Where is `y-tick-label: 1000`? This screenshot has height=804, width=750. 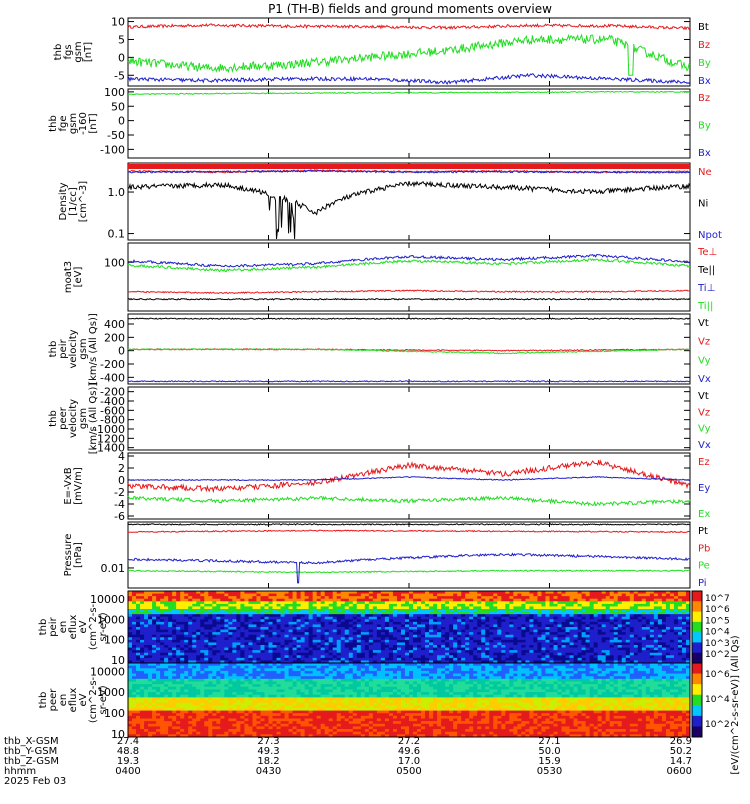
y-tick-label: 1000 is located at coordinates (111, 692).